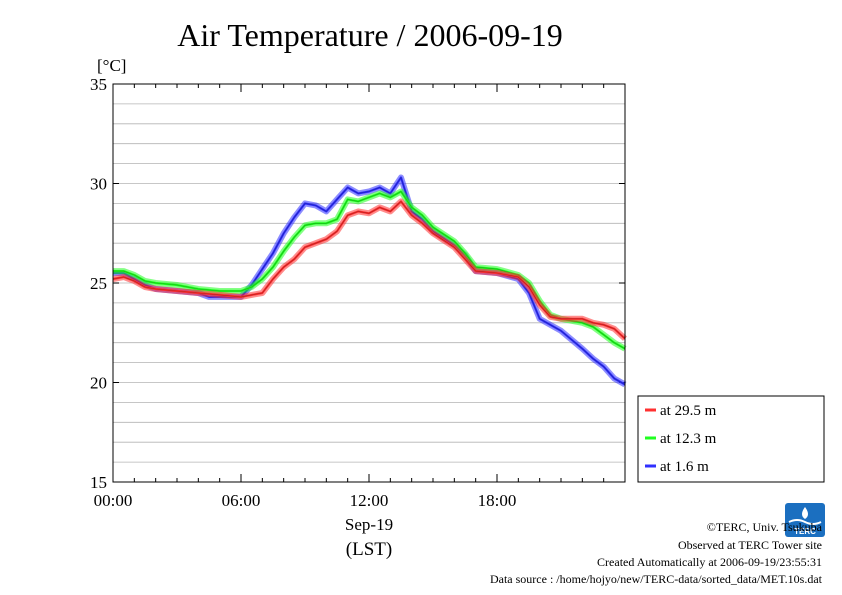 The image size is (842, 595). I want to click on series-halo, so click(370, 269).